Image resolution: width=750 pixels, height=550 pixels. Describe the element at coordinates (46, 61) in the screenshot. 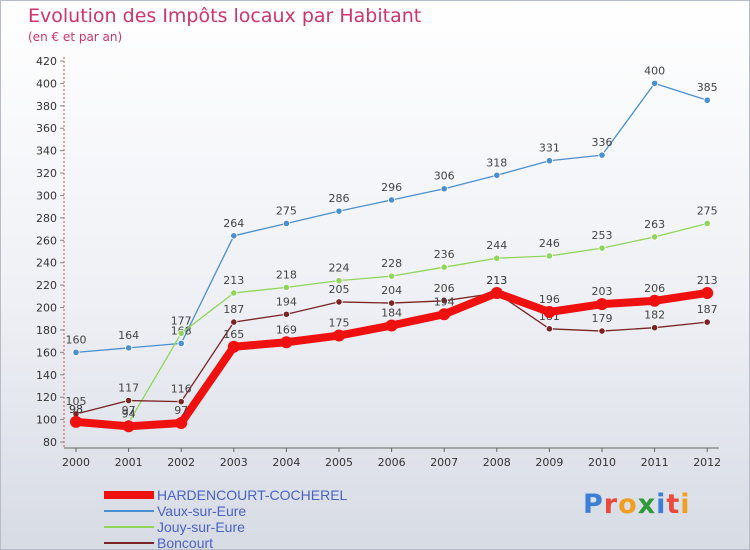

I see `y-tick-label: 420` at that location.